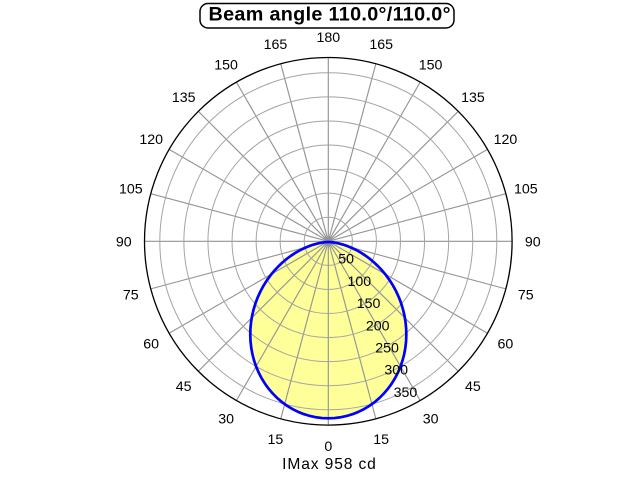 The image size is (640, 480). Describe the element at coordinates (329, 464) in the screenshot. I see `svg-text: IMax 958 cd` at that location.